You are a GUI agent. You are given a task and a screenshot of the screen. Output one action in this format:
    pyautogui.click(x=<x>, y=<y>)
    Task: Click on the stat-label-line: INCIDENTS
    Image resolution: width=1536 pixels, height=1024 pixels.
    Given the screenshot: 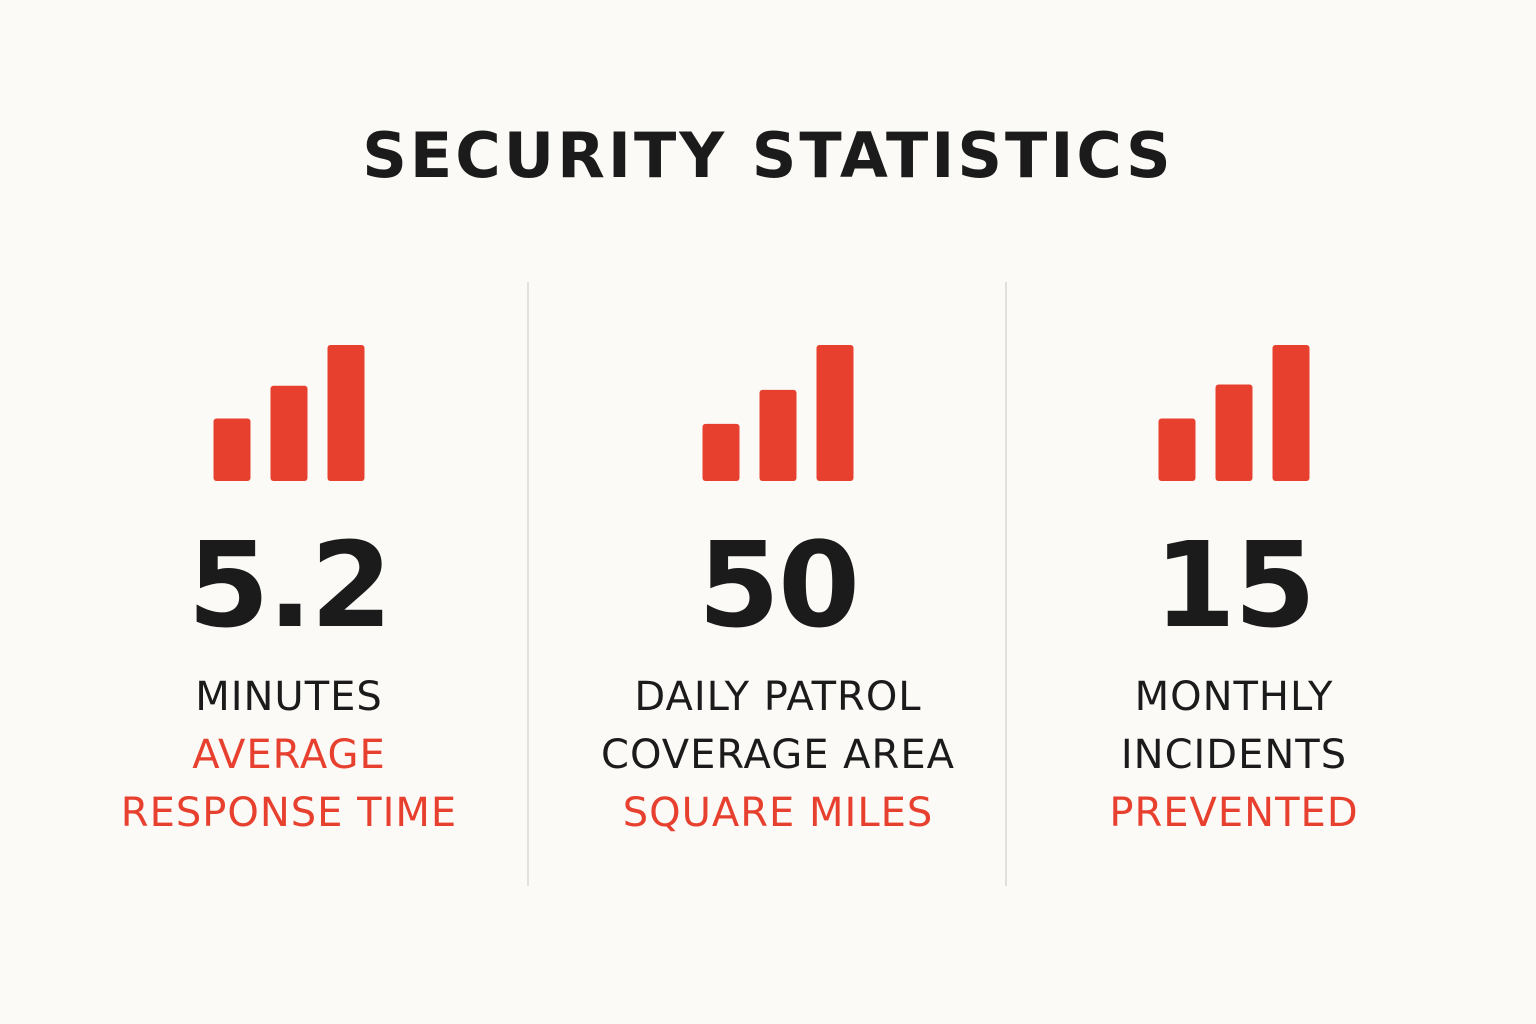 What is the action you would take?
    pyautogui.click(x=1234, y=755)
    